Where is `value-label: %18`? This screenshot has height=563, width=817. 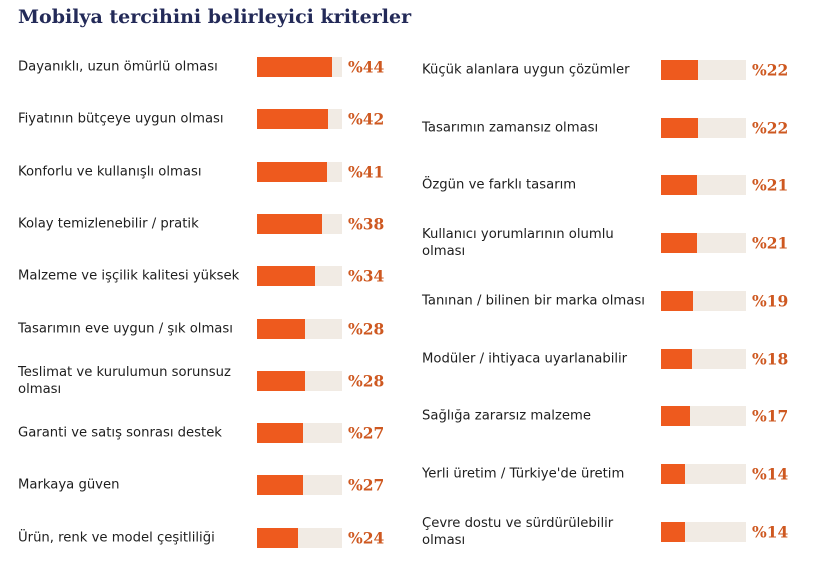
value-label: %18 is located at coordinates (770, 358).